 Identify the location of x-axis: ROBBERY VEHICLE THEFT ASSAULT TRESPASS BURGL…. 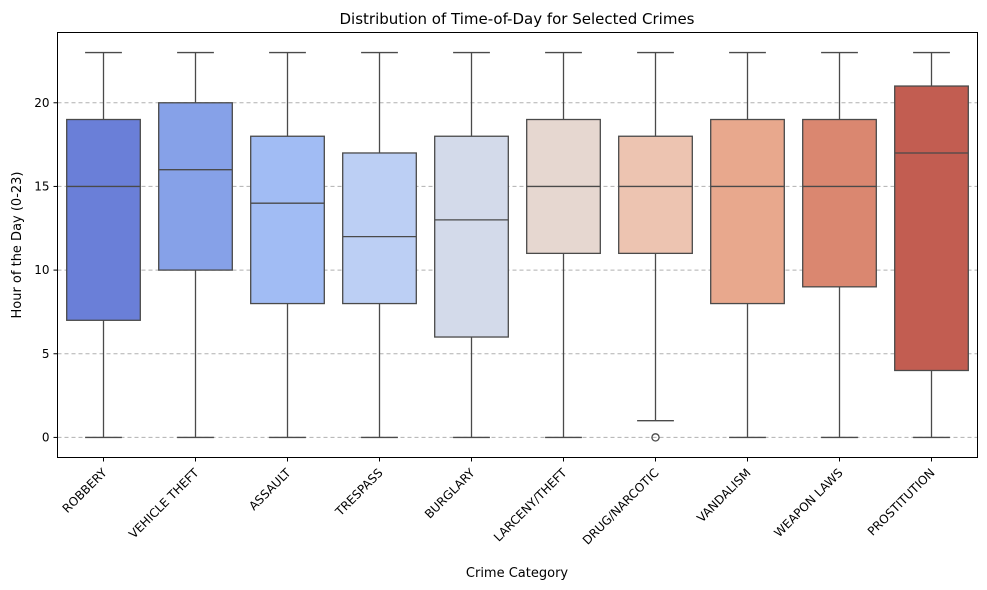
(499, 502).